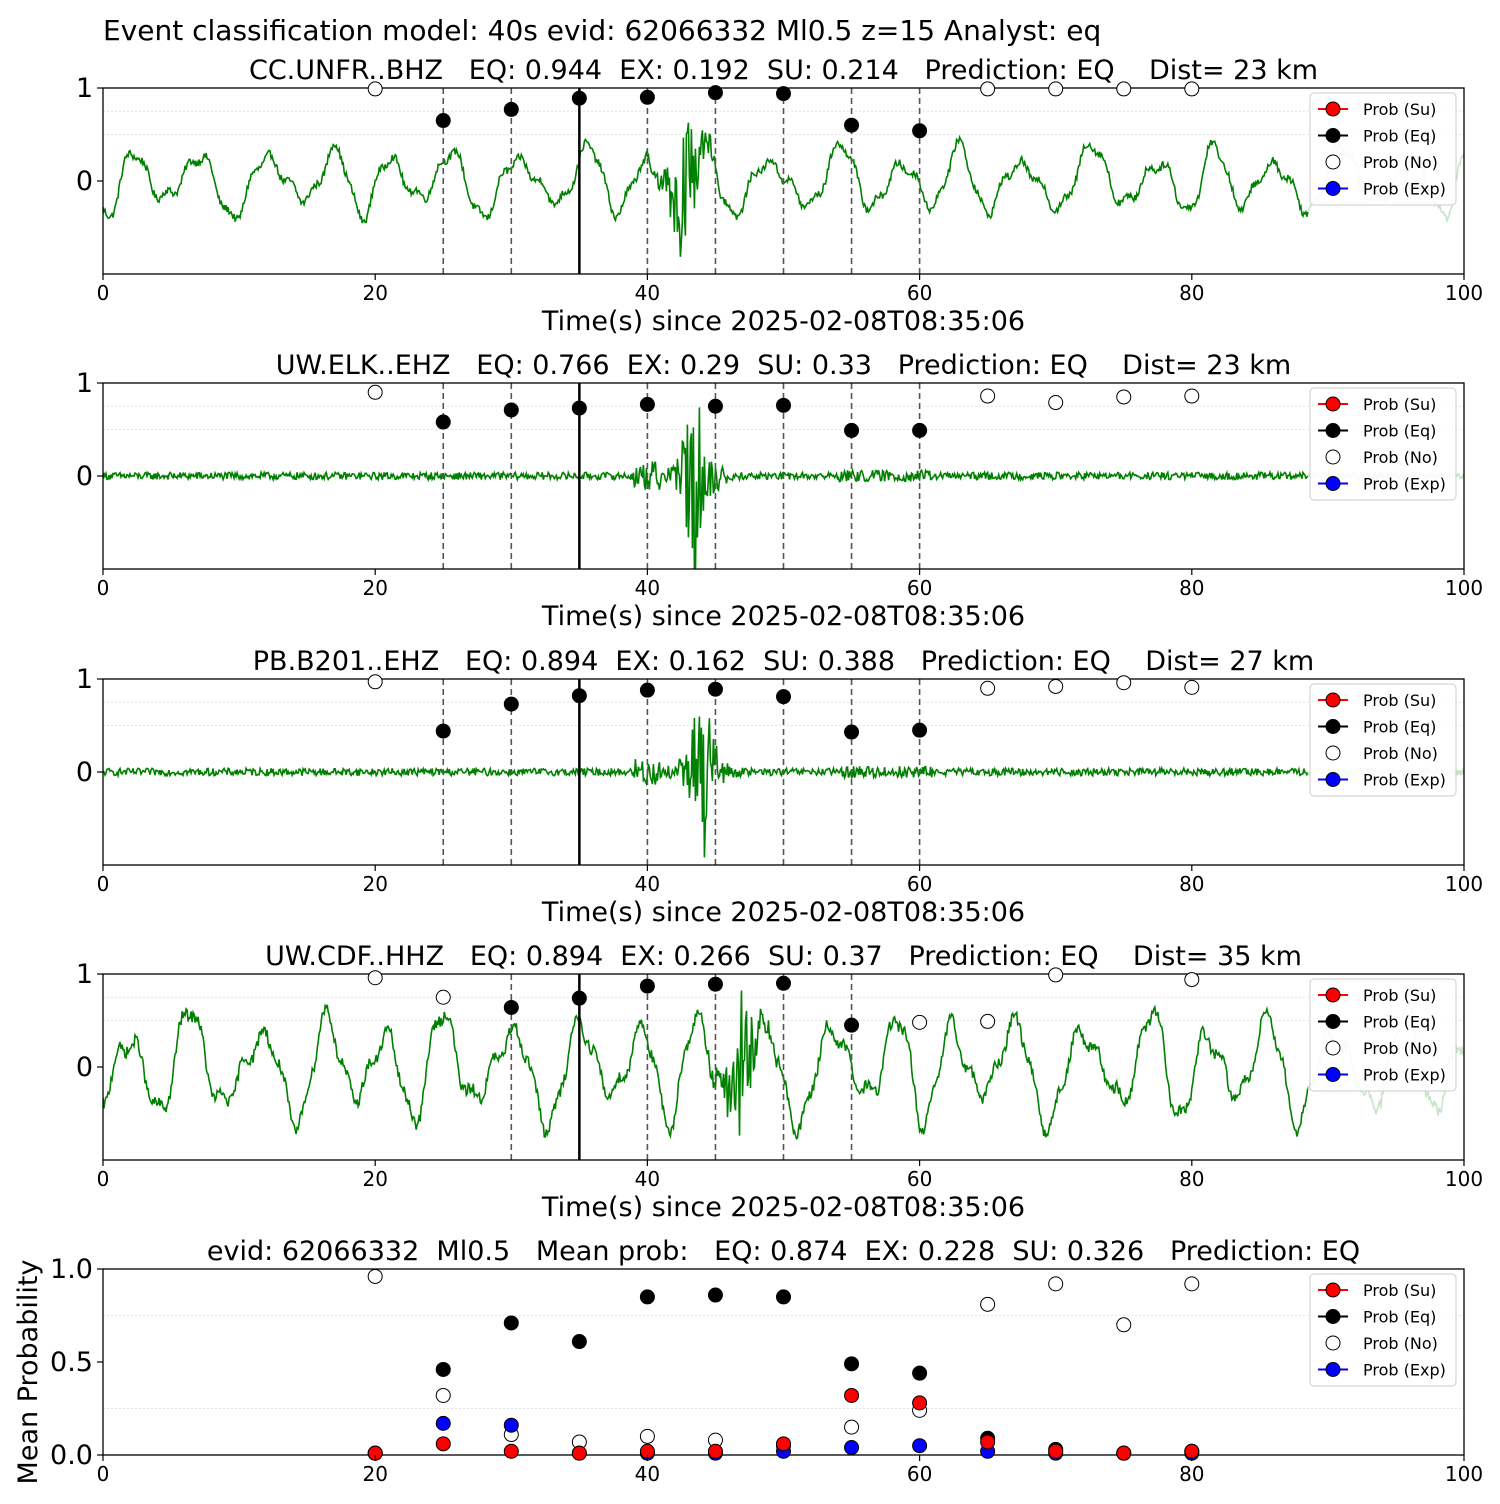 Image resolution: width=1500 pixels, height=1504 pixels. I want to click on x-tick-label: 20, so click(374, 293).